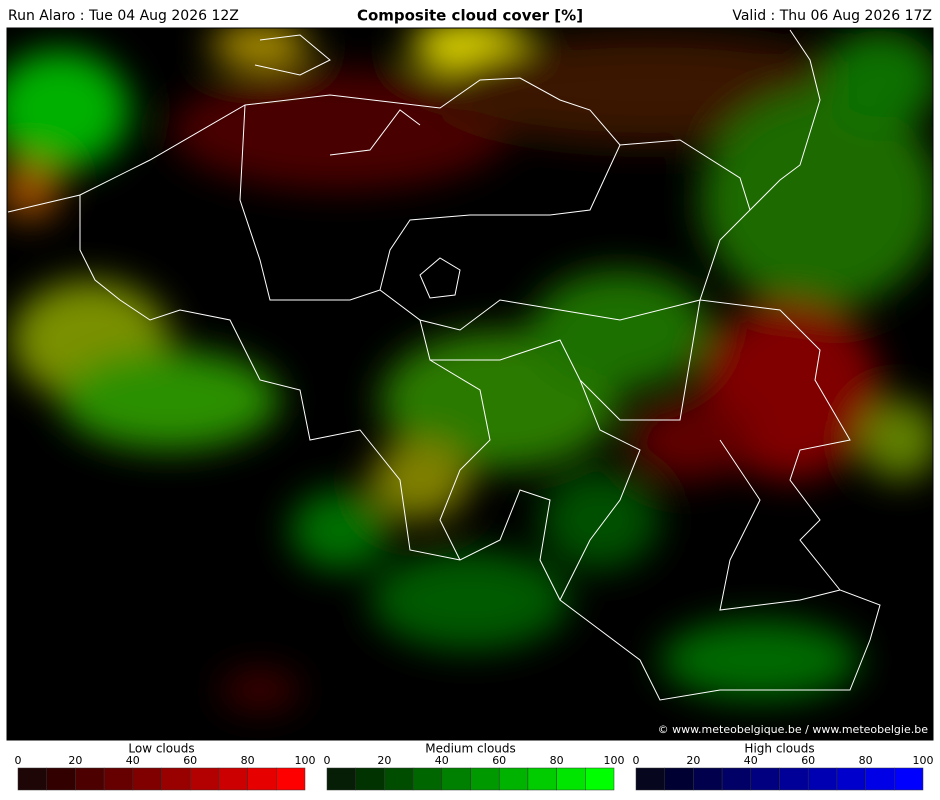 The width and height of the screenshot is (940, 800). I want to click on legend-title: High clouds, so click(779, 749).